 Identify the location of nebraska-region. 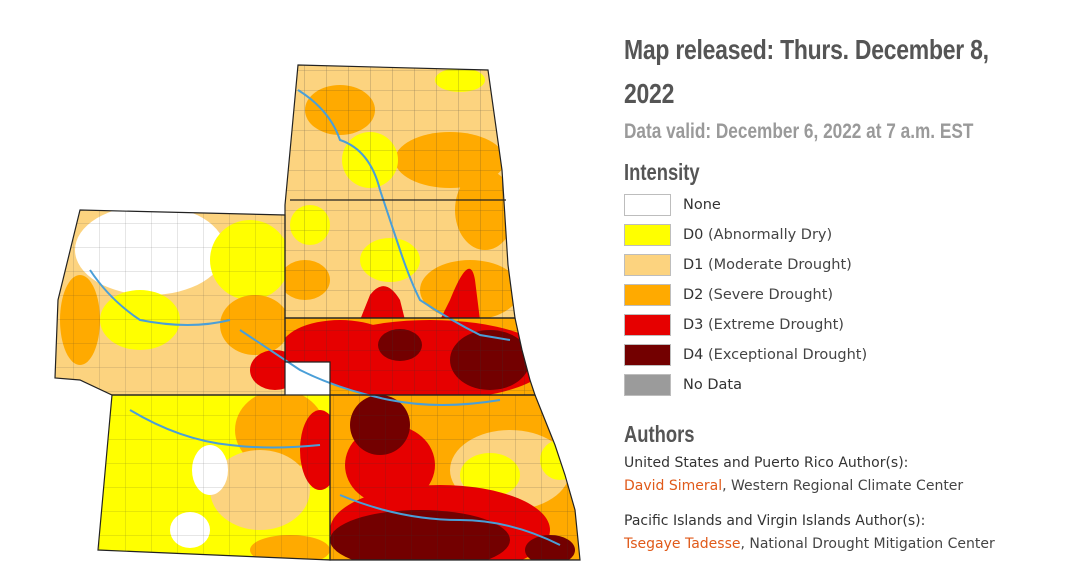
(410, 356).